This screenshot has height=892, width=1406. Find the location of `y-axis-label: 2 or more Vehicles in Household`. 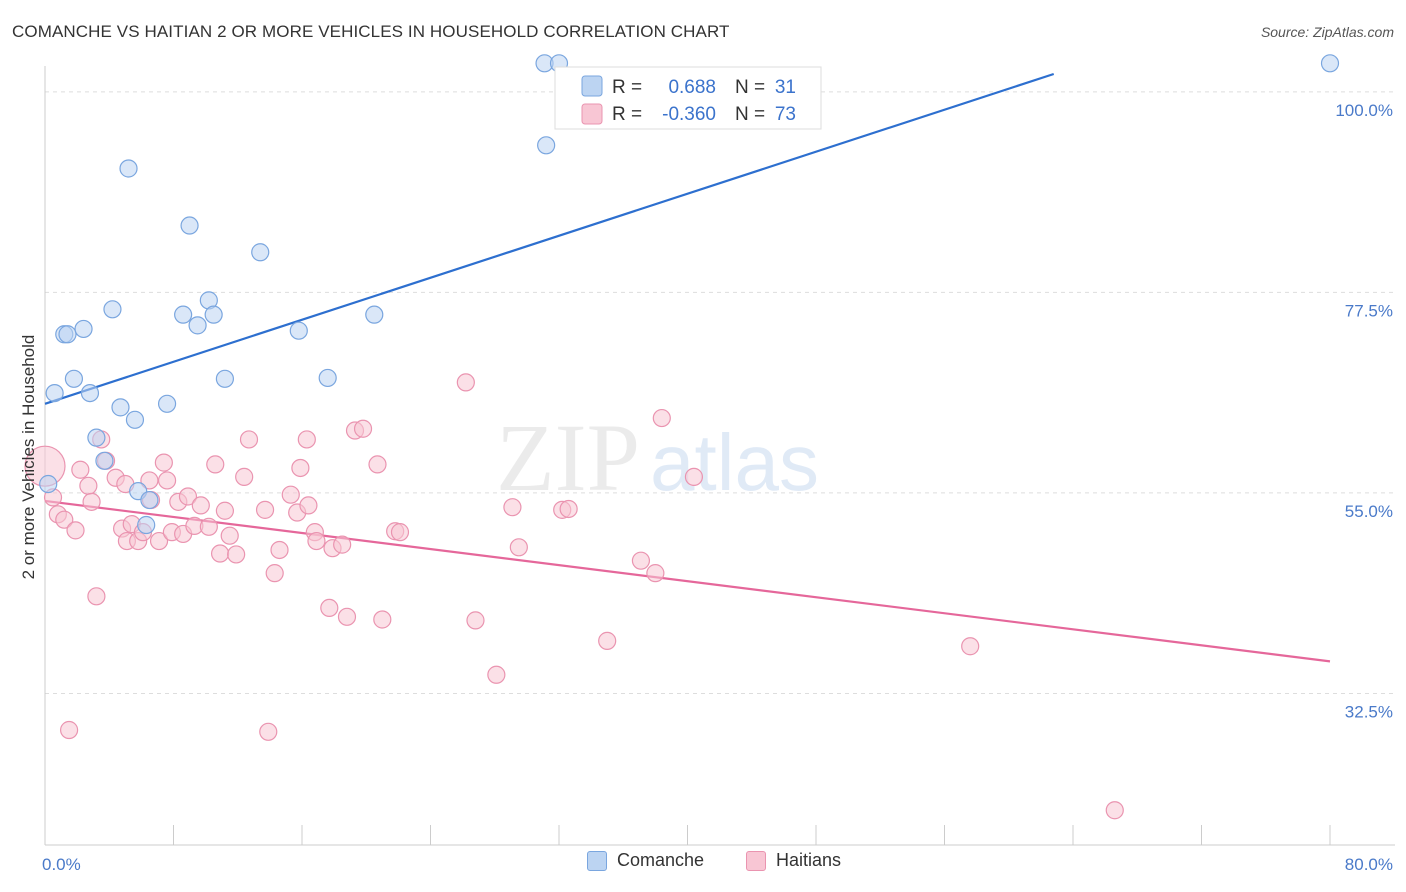

y-axis-label: 2 or more Vehicles in Household is located at coordinates (28, 457).